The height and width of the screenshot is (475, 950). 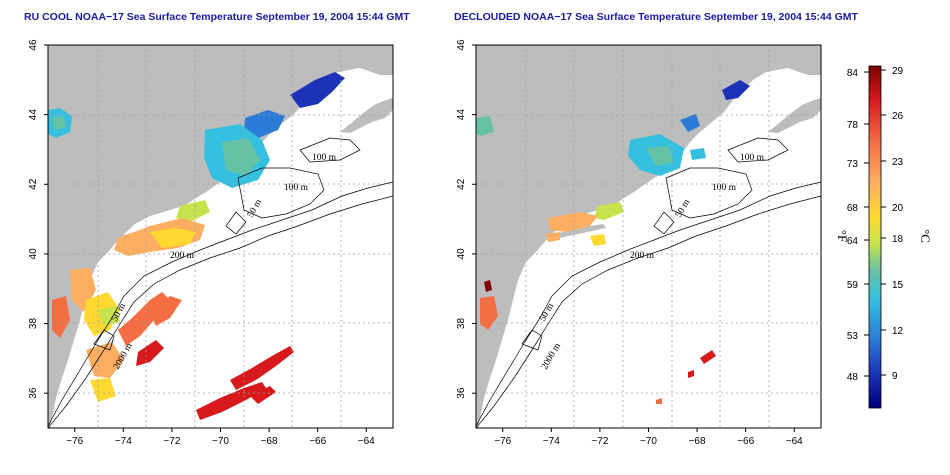 What do you see at coordinates (853, 336) in the screenshot?
I see `colorbar-f-label: 53` at bounding box center [853, 336].